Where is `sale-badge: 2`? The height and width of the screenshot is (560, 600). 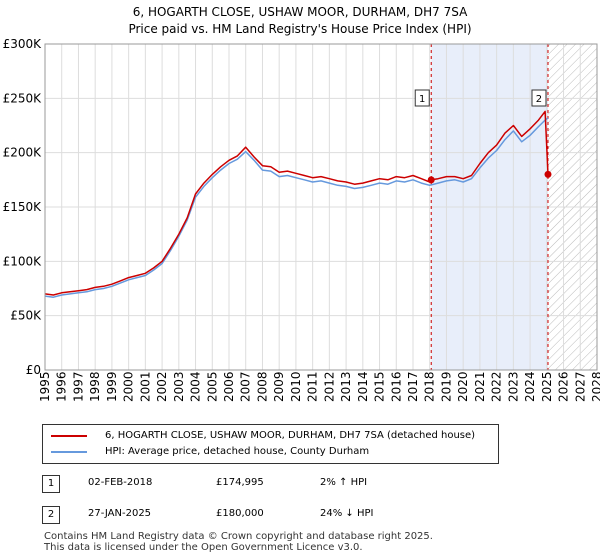 sale-badge: 2 is located at coordinates (51, 515).